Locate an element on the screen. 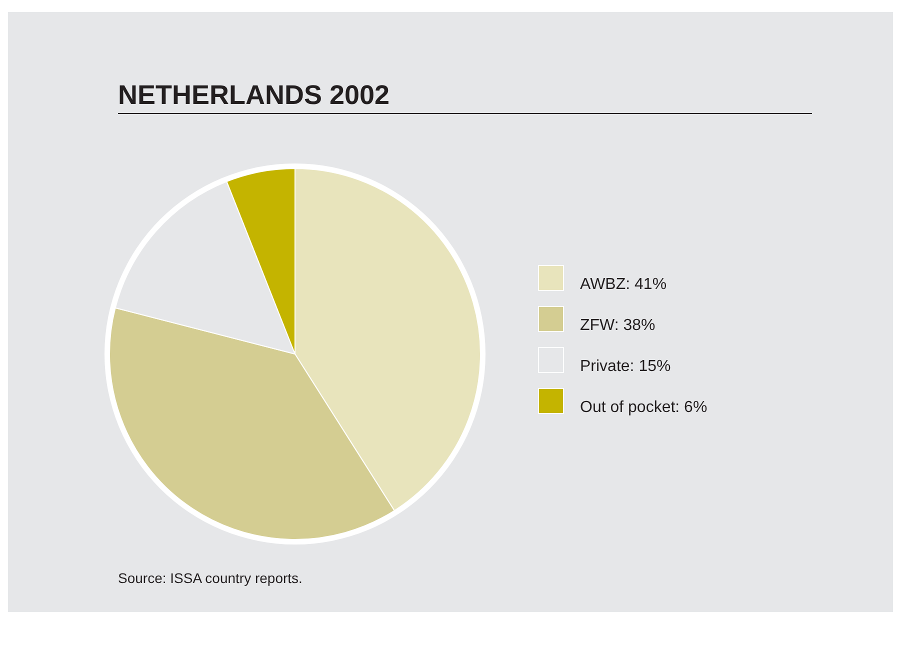 Image resolution: width=901 pixels, height=645 pixels. source-note: Source: ISSA country reports. is located at coordinates (210, 578).